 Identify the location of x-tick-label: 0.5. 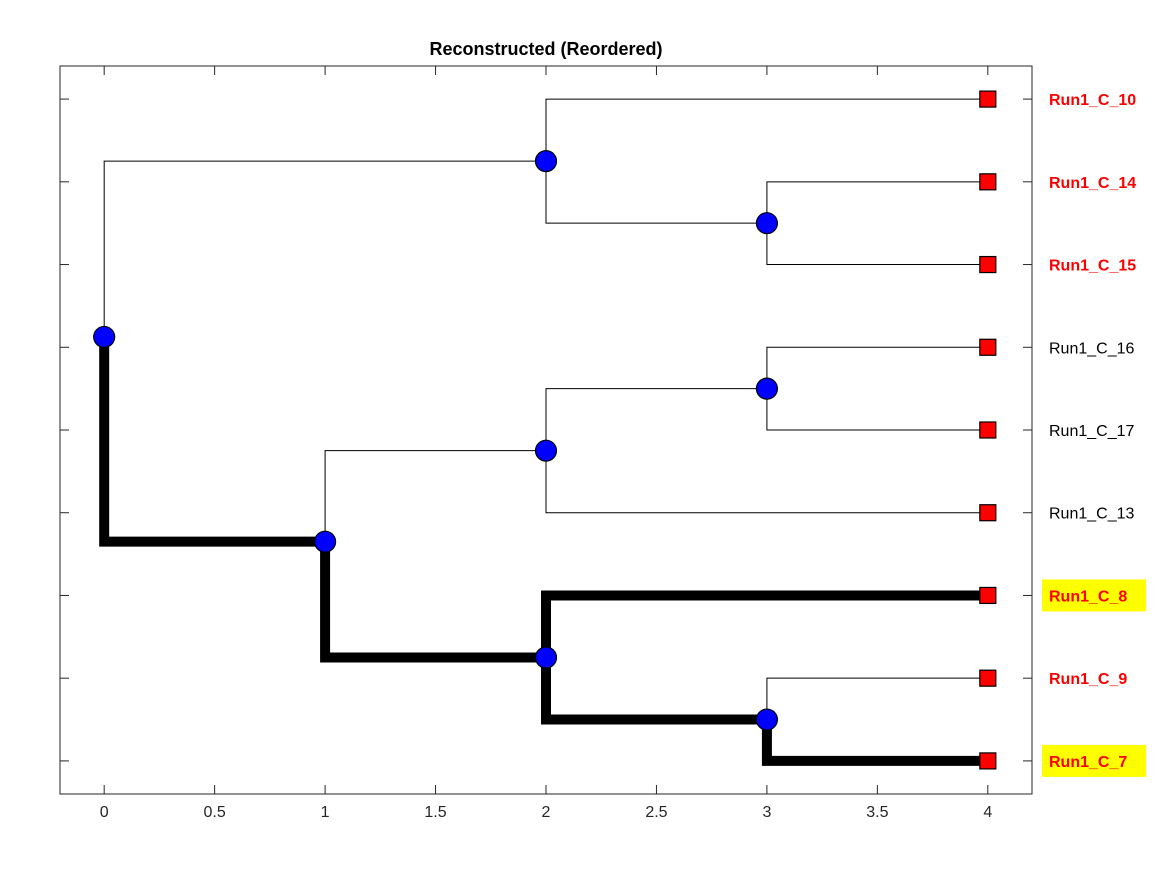
(215, 812).